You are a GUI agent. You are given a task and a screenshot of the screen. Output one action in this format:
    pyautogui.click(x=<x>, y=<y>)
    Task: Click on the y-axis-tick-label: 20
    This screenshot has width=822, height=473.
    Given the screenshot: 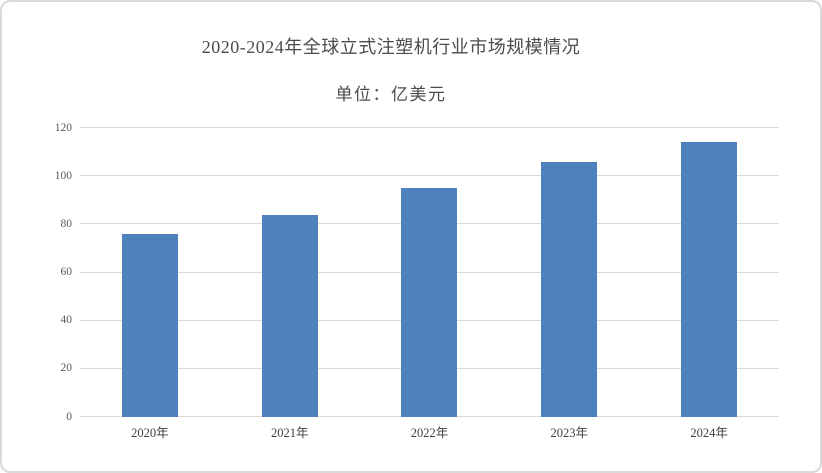 What is the action you would take?
    pyautogui.click(x=66, y=368)
    